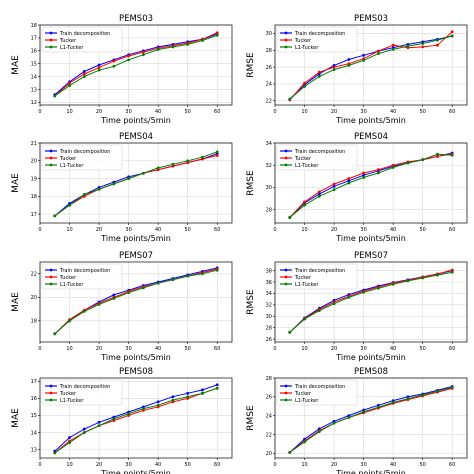  Describe the element at coordinates (371, 372) in the screenshot. I see `chart-title: PEMS08` at that location.